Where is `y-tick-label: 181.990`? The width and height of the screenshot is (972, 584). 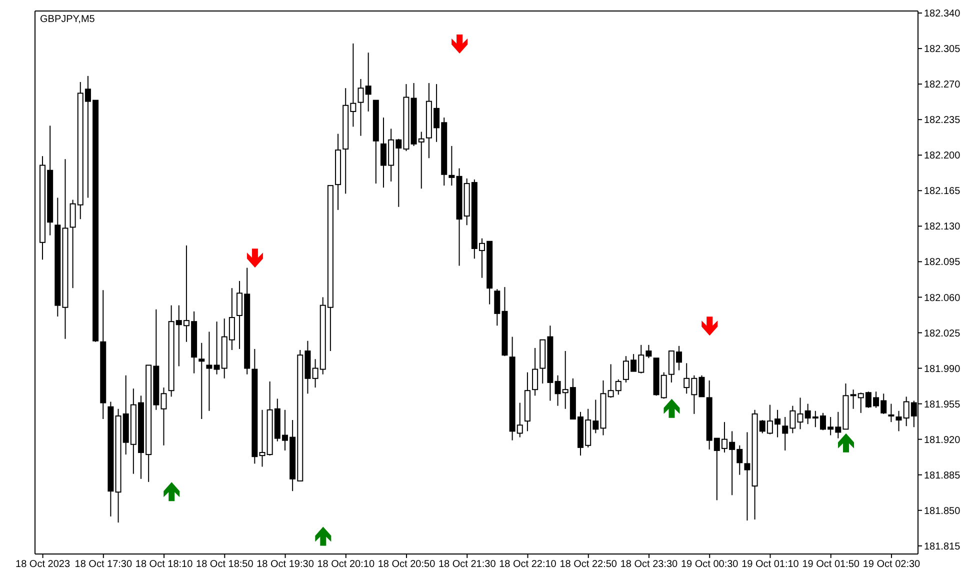
y-tick-label: 181.990 is located at coordinates (942, 369).